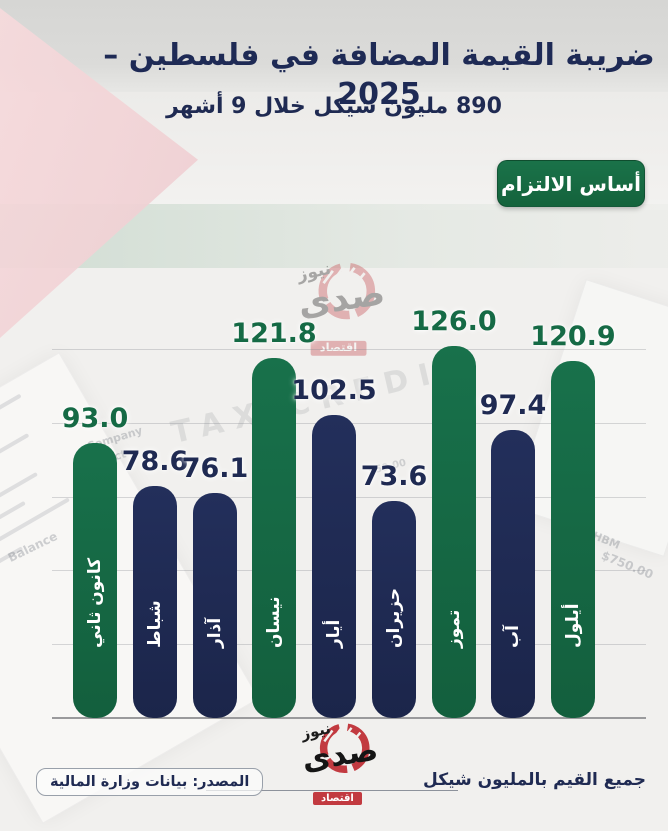 Image resolution: width=668 pixels, height=831 pixels. What do you see at coordinates (571, 183) in the screenshot?
I see `commitment-basis-badge: أساس الالتزام` at bounding box center [571, 183].